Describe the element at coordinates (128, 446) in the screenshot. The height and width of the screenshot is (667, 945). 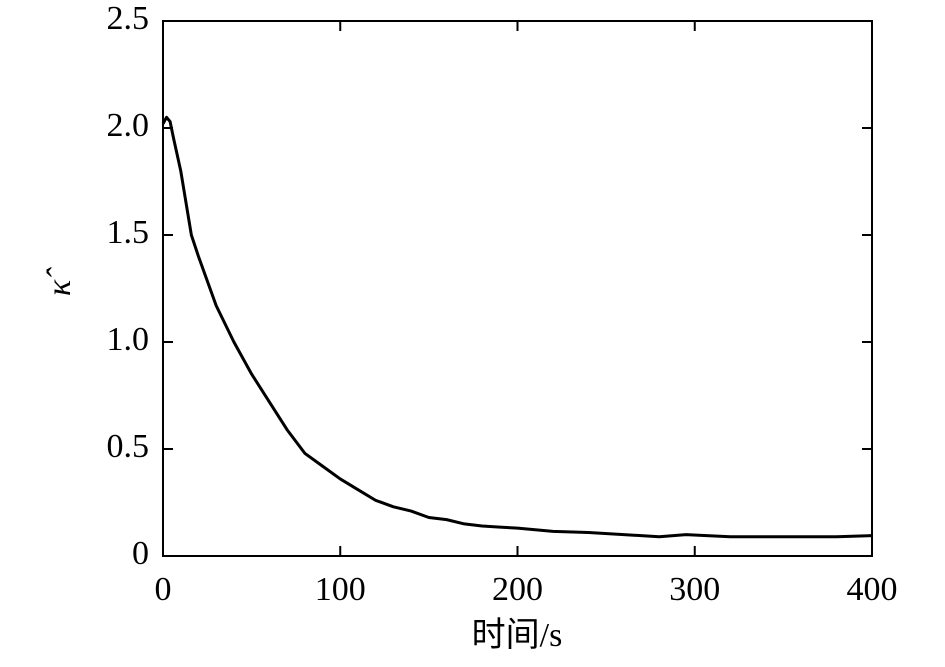
I see `y-tick-label: 0.5` at that location.